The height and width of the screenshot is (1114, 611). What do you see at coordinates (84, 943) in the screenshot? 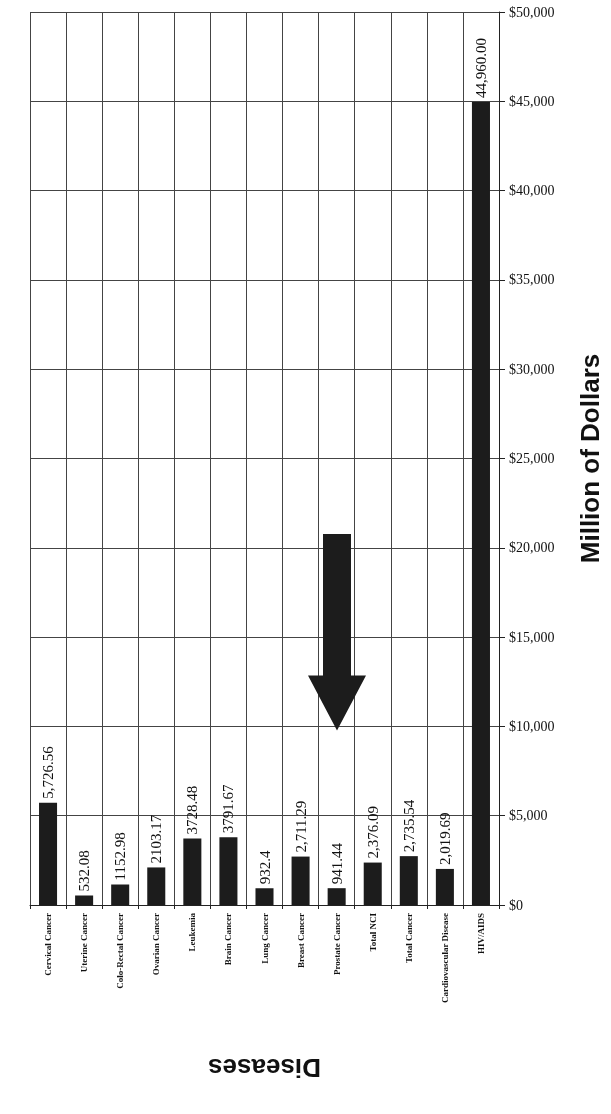
I see `x-tick-label: Uterine Cancer` at bounding box center [84, 943].